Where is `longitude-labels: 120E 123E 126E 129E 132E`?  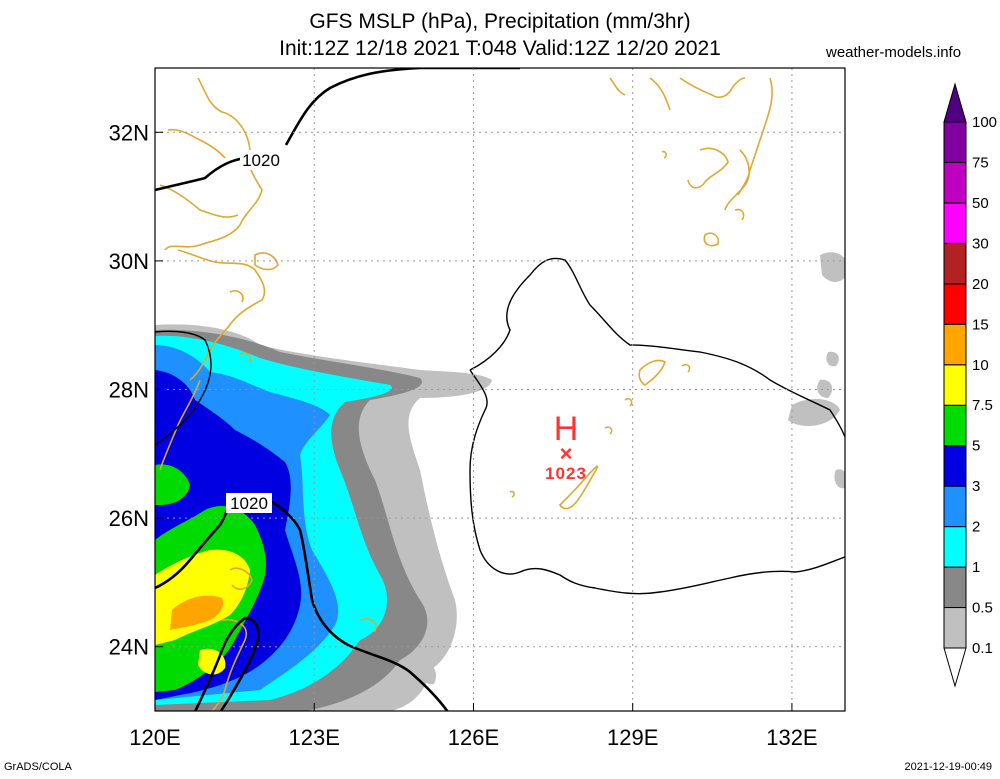 longitude-labels: 120E 123E 126E 129E 132E is located at coordinates (473, 726).